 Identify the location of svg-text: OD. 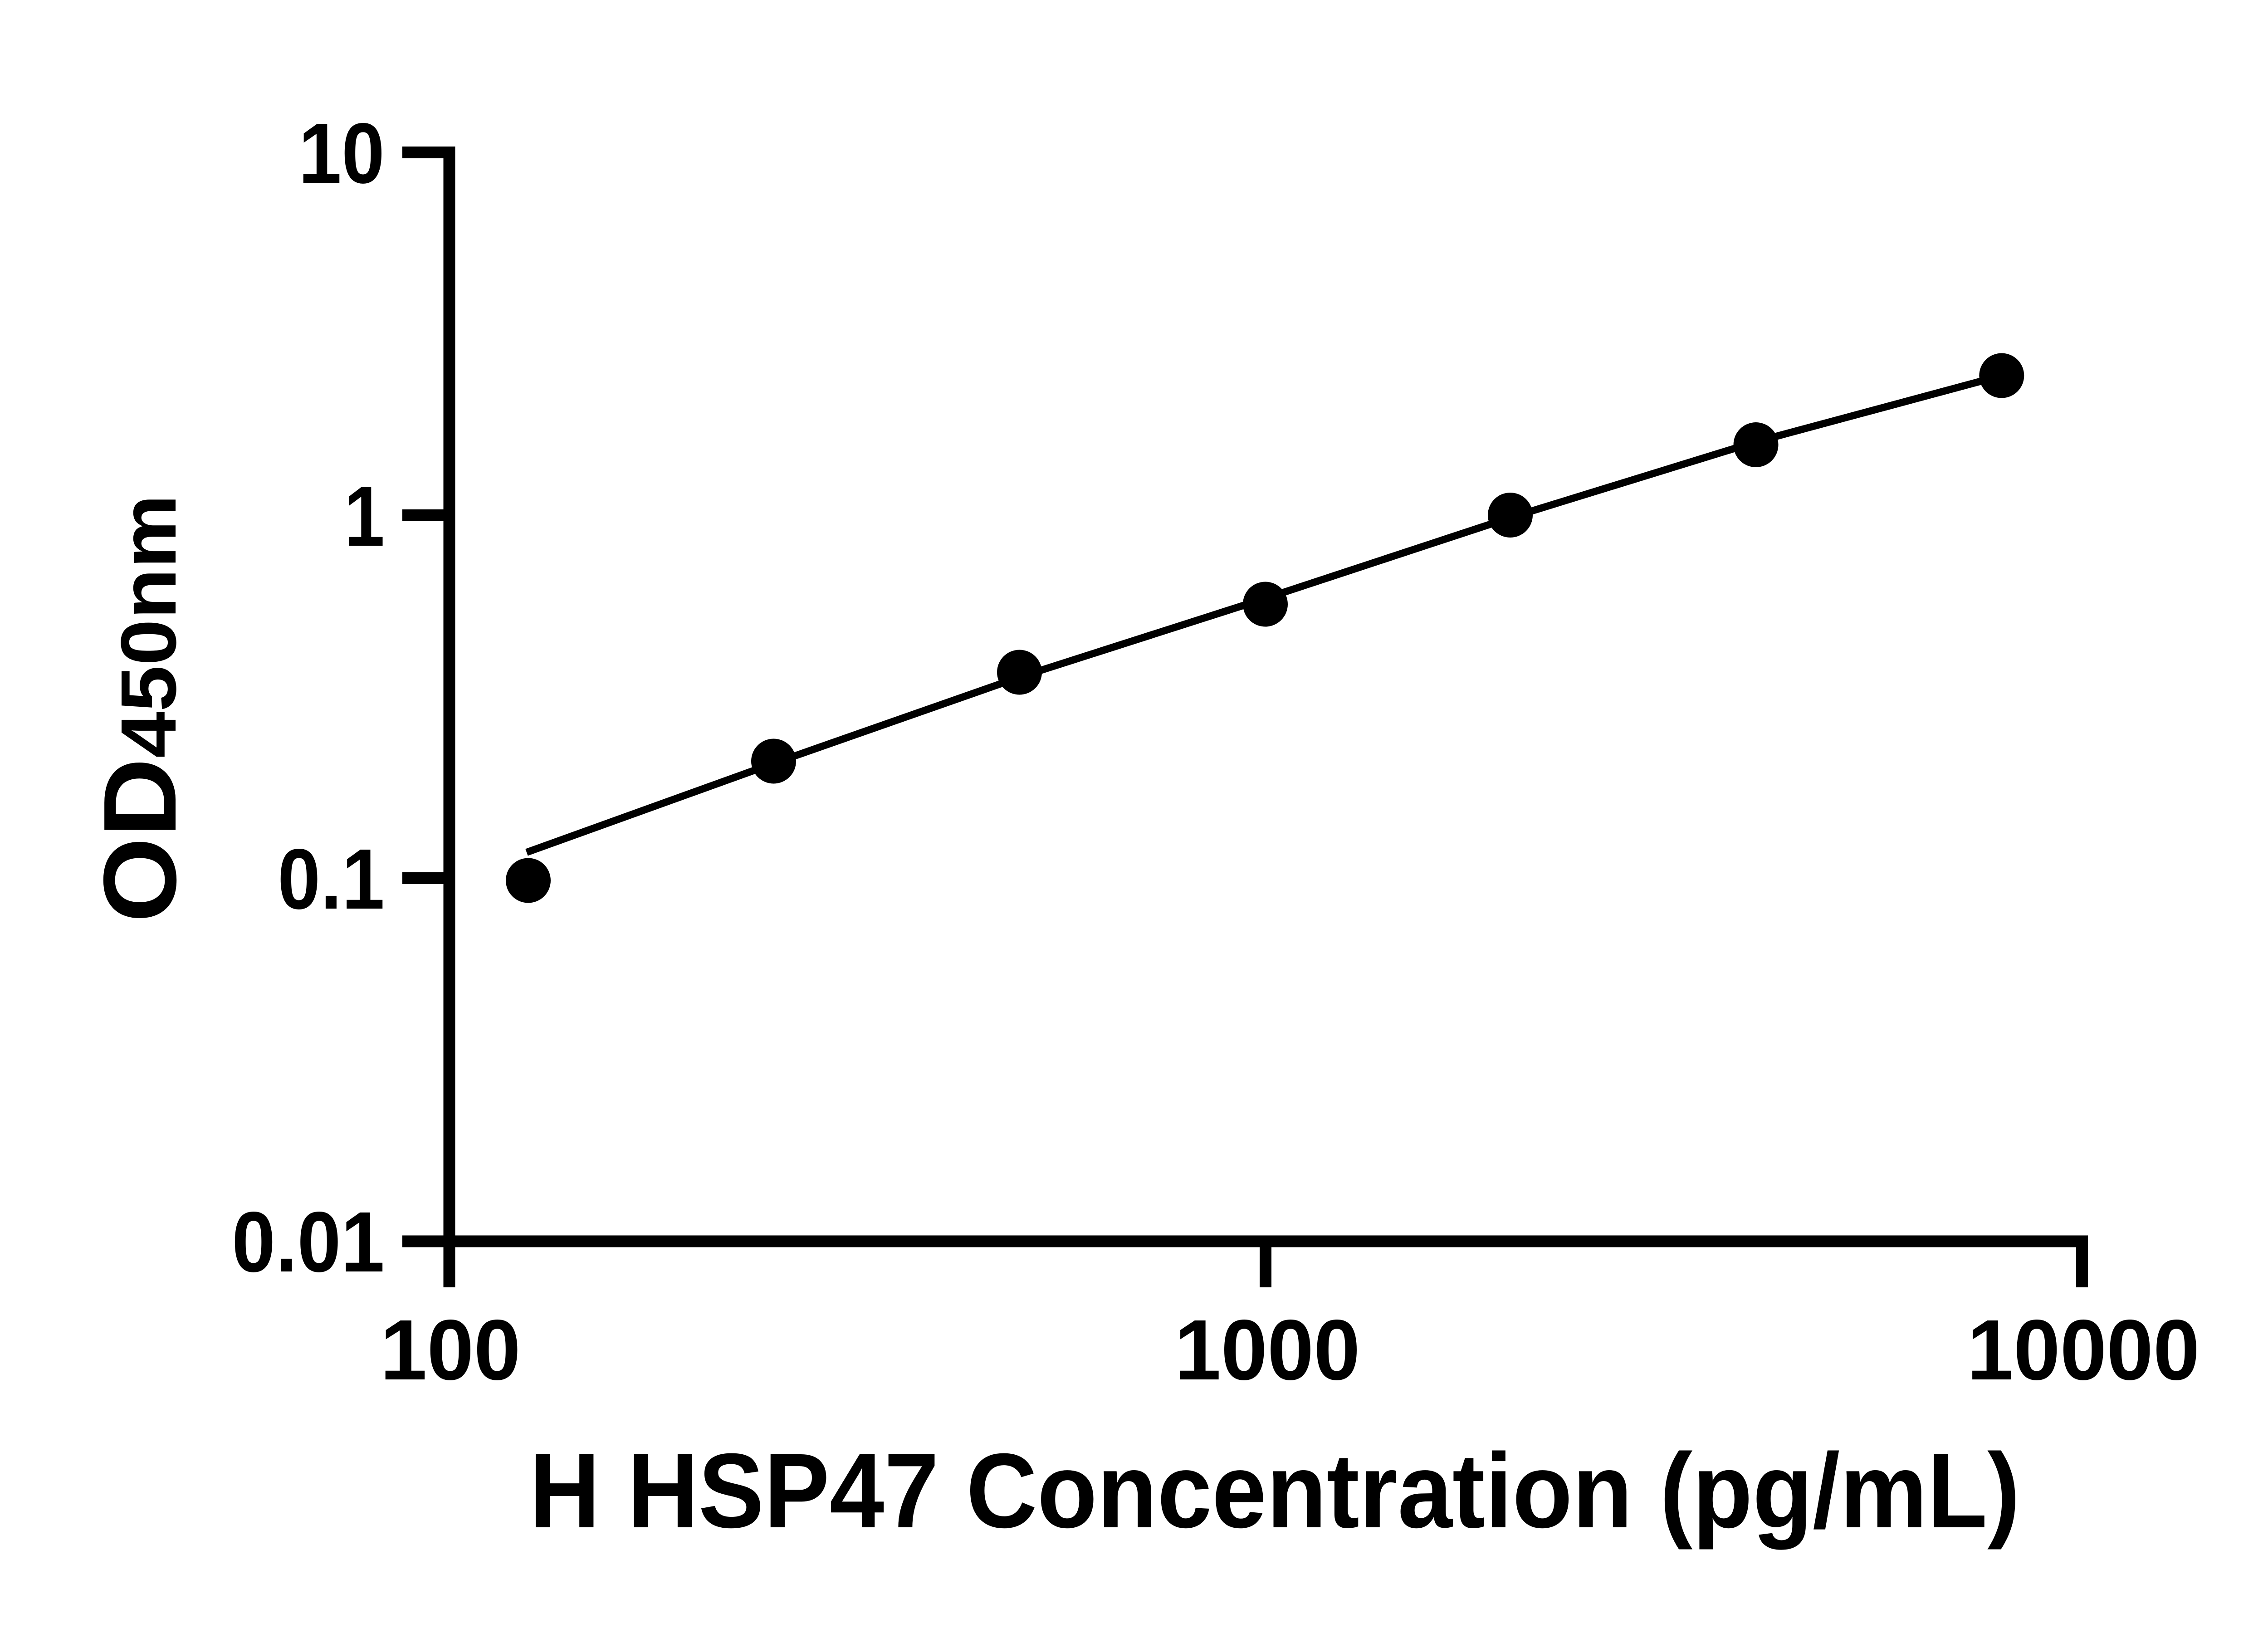
(140, 840).